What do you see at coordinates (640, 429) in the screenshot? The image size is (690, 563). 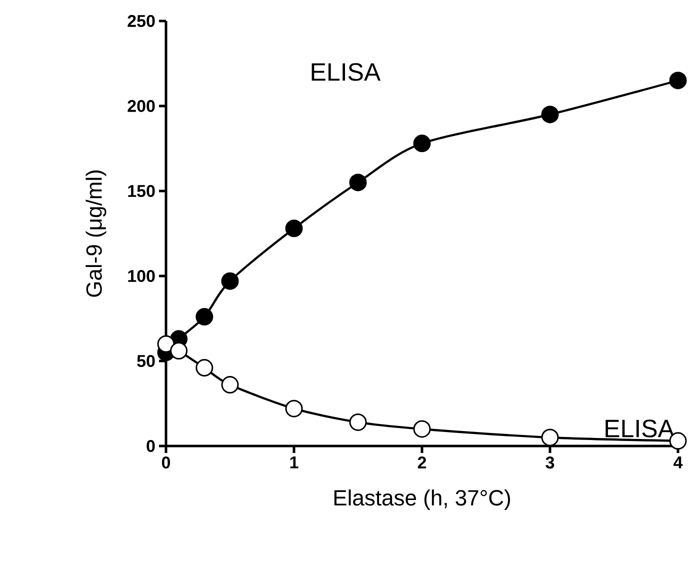 I see `series-label: ELISA` at bounding box center [640, 429].